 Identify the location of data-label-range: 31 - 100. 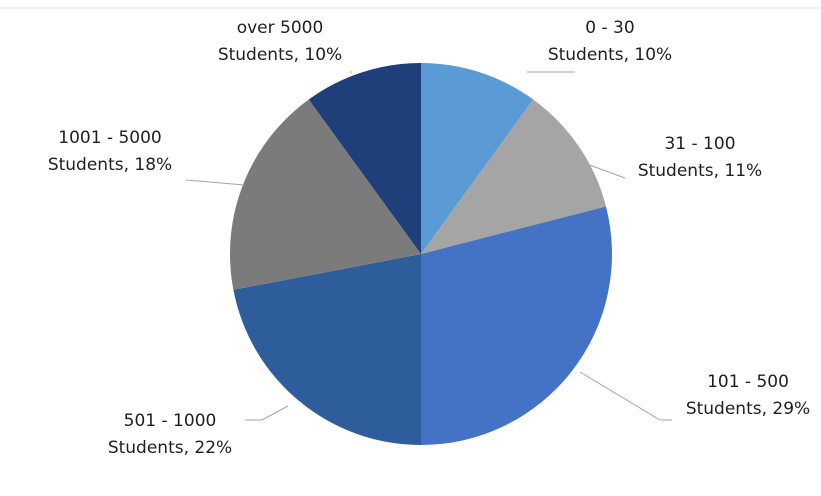
(699, 144).